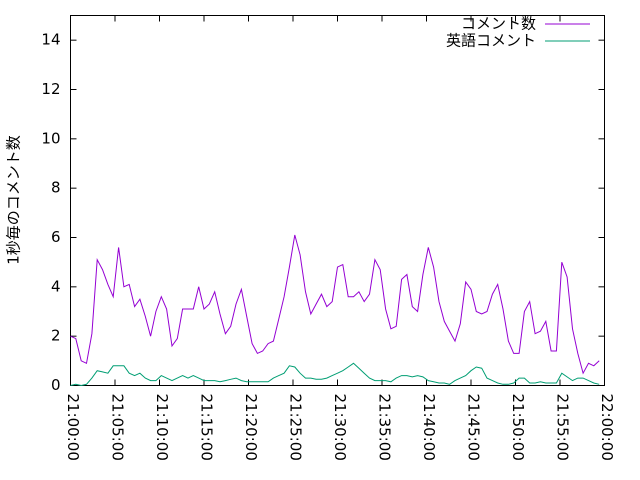  I want to click on y-axis-label: 1秒毎のコメント数, so click(14, 200).